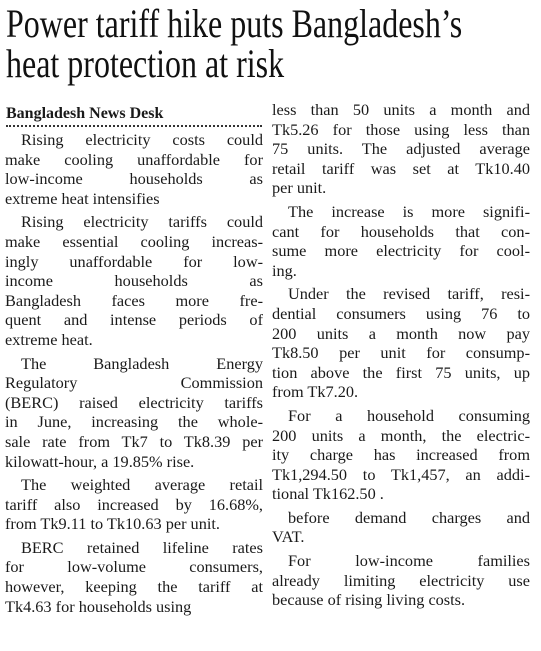  Describe the element at coordinates (401, 527) in the screenshot. I see `paragraph: before demand charges and VAT.` at that location.